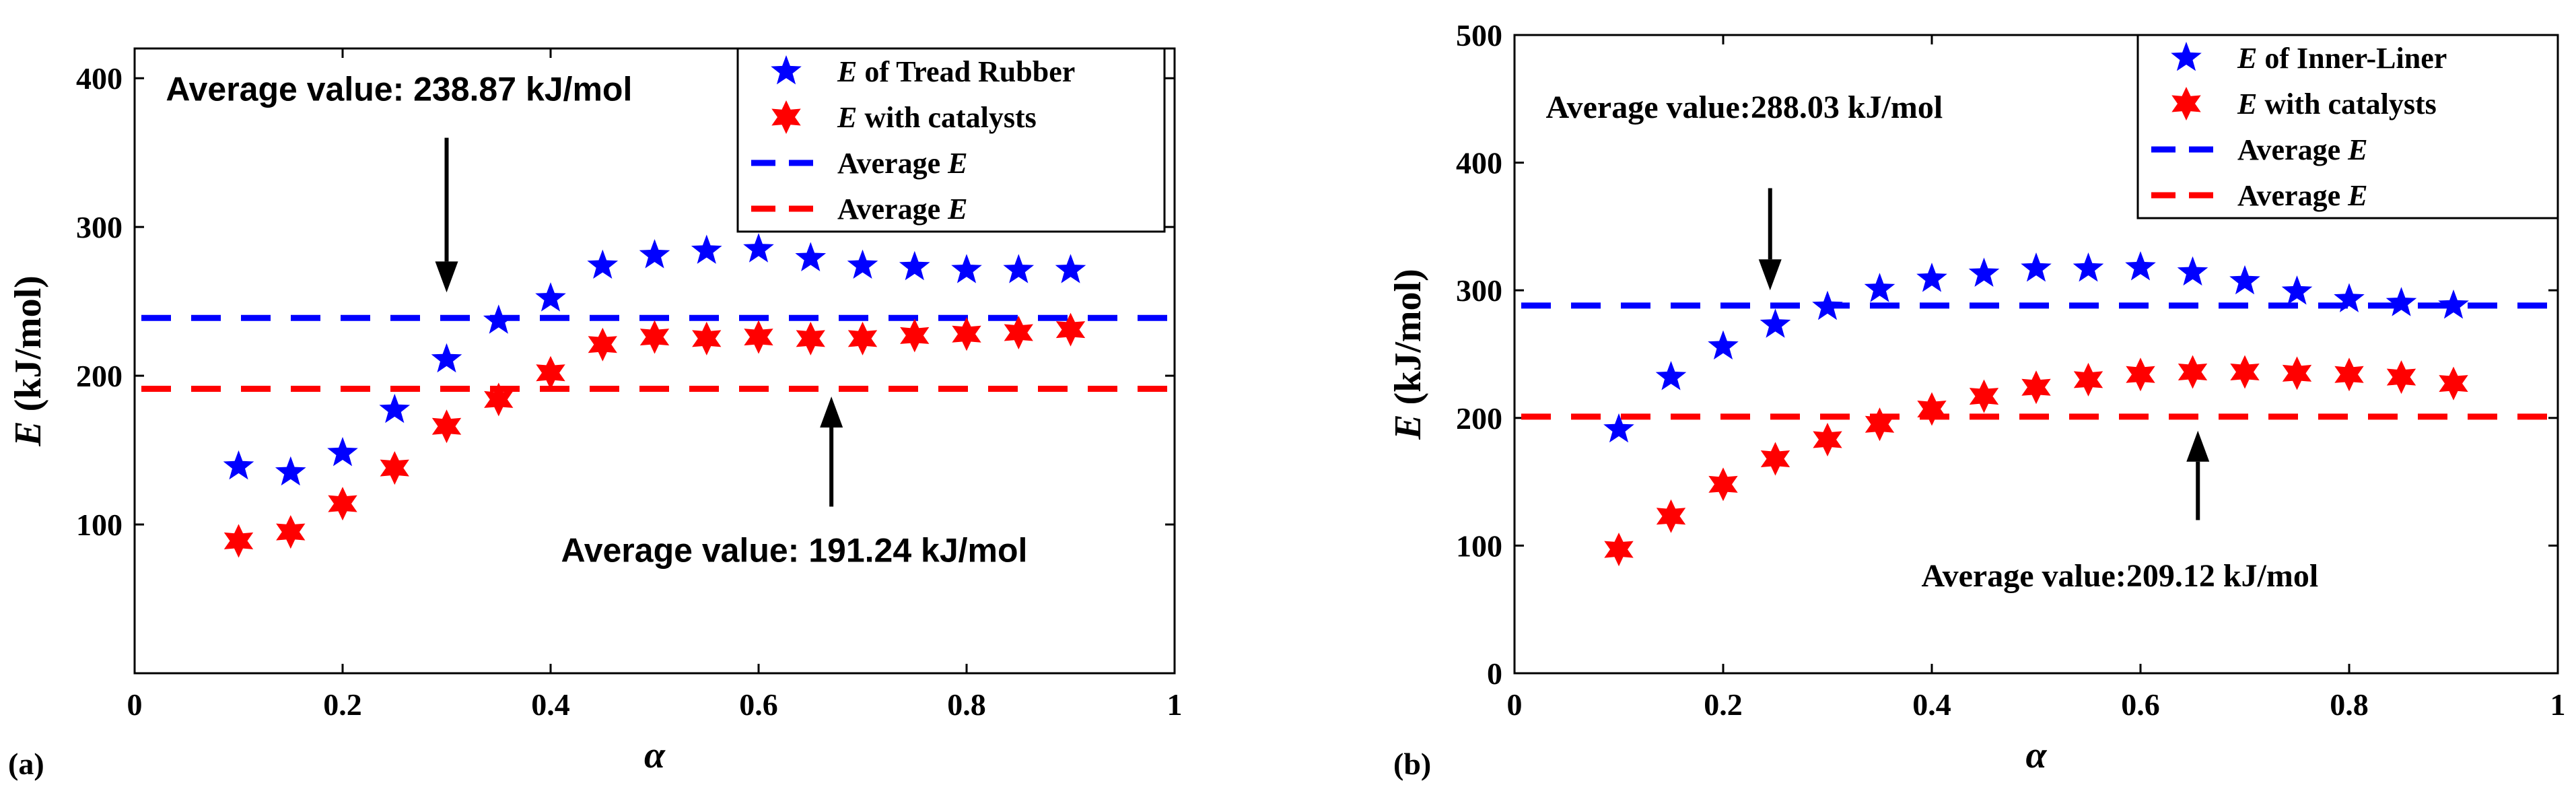  I want to click on y-tick-label: 400, so click(99, 78).